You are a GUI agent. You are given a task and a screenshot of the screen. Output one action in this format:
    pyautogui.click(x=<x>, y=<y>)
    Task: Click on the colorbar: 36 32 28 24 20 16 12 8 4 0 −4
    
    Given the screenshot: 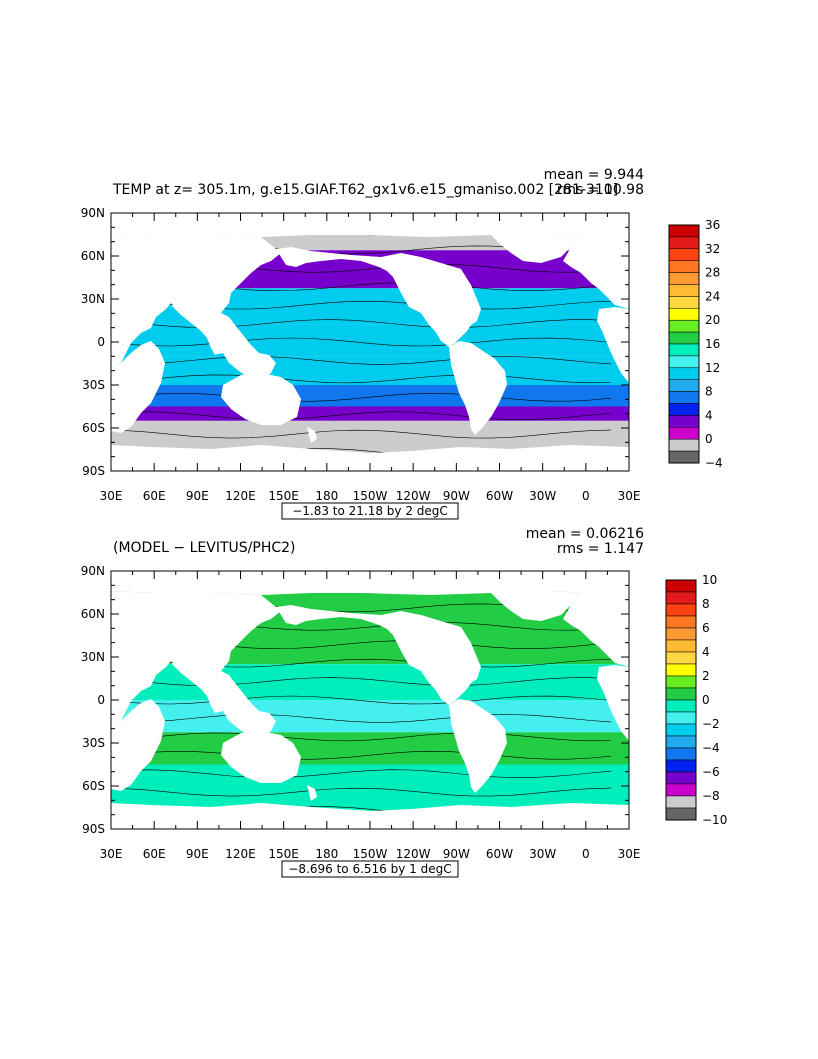 What is the action you would take?
    pyautogui.click(x=695, y=344)
    